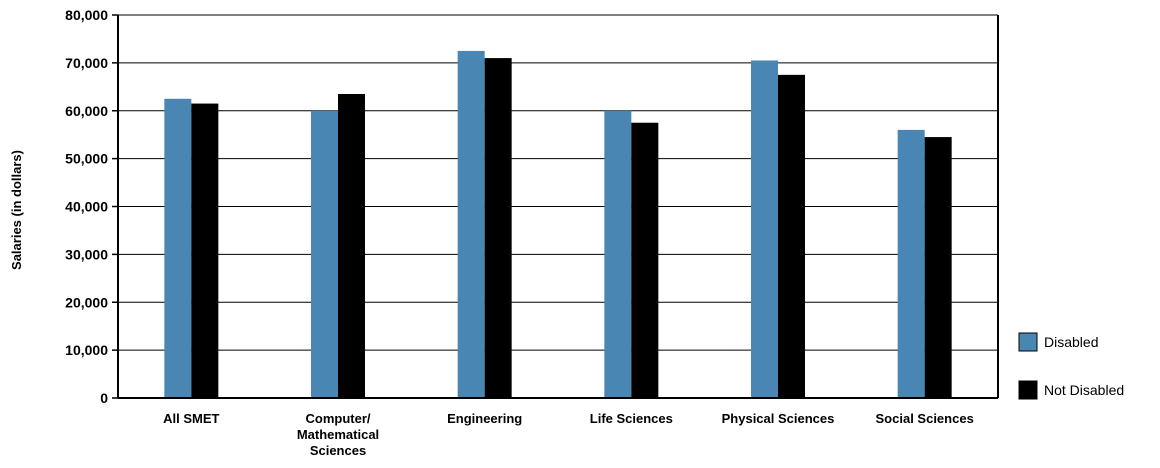 This screenshot has width=1160, height=468. I want to click on category-label-line: Sciences, so click(338, 450).